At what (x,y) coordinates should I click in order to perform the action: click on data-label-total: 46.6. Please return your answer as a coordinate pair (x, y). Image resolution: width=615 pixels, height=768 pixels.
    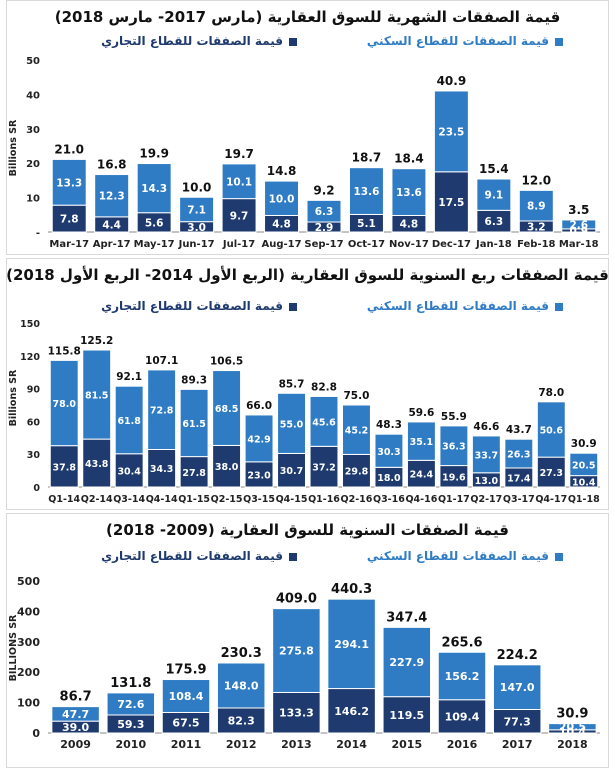
    Looking at the image, I should click on (486, 427).